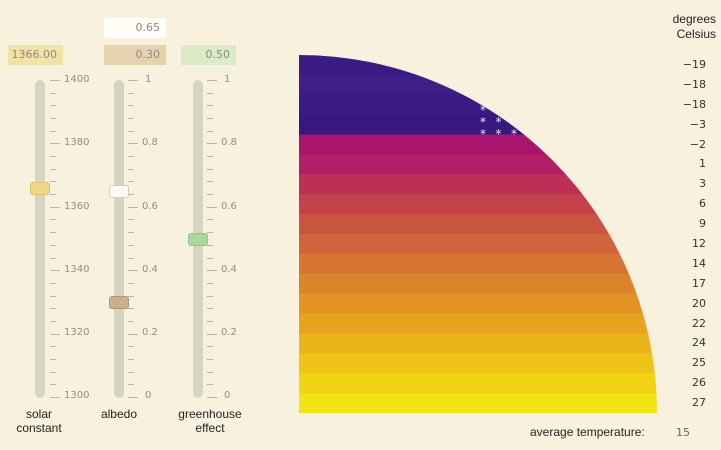 The width and height of the screenshot is (721, 450). I want to click on albedo-slider-track, so click(119, 239).